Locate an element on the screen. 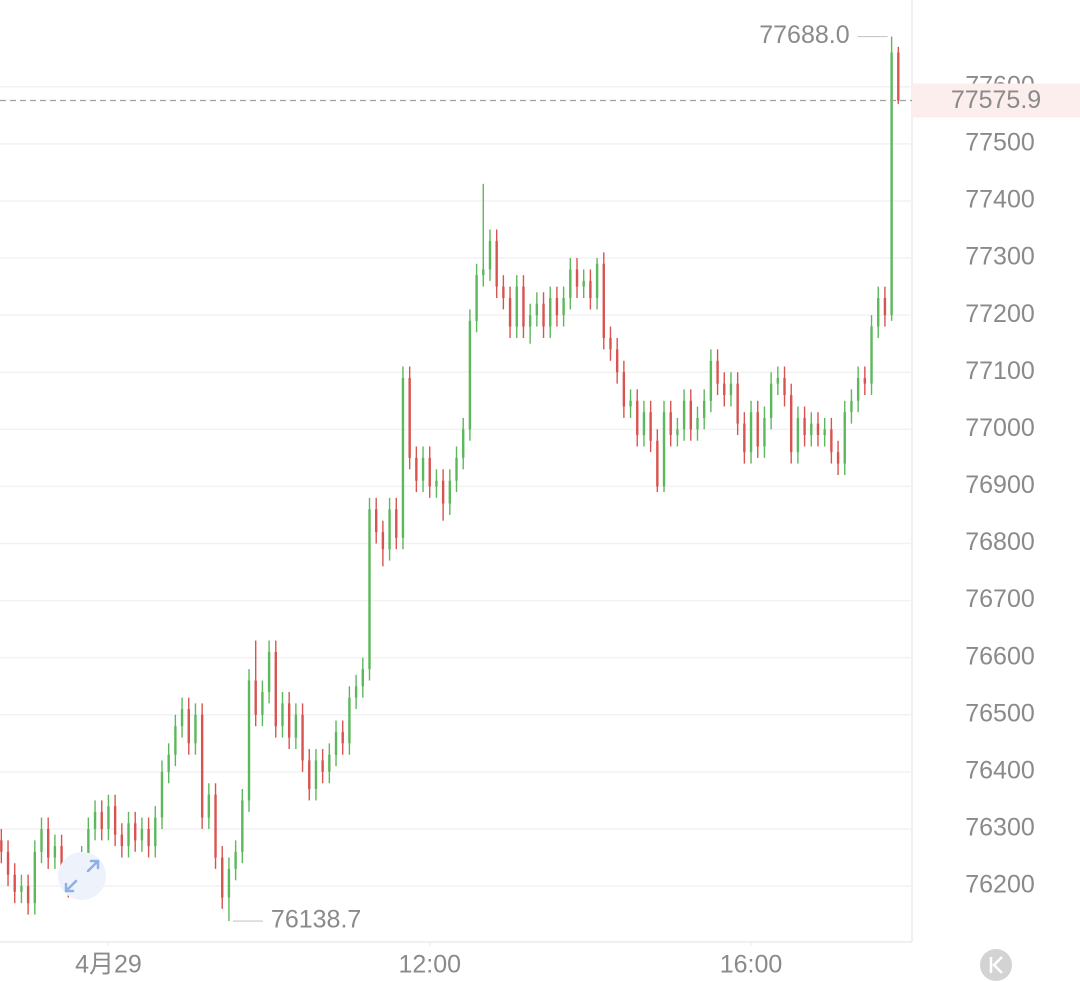  y-tick-label: 76300 is located at coordinates (1000, 828).